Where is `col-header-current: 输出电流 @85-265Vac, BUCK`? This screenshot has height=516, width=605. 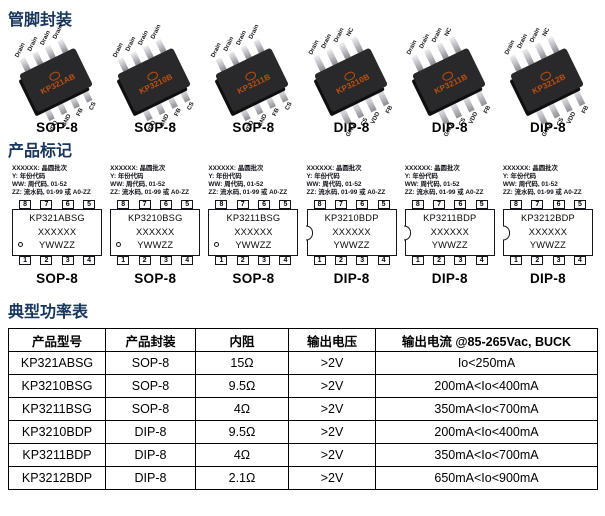
col-header-current: 输出电流 @85-265Vac, BUCK is located at coordinates (486, 340).